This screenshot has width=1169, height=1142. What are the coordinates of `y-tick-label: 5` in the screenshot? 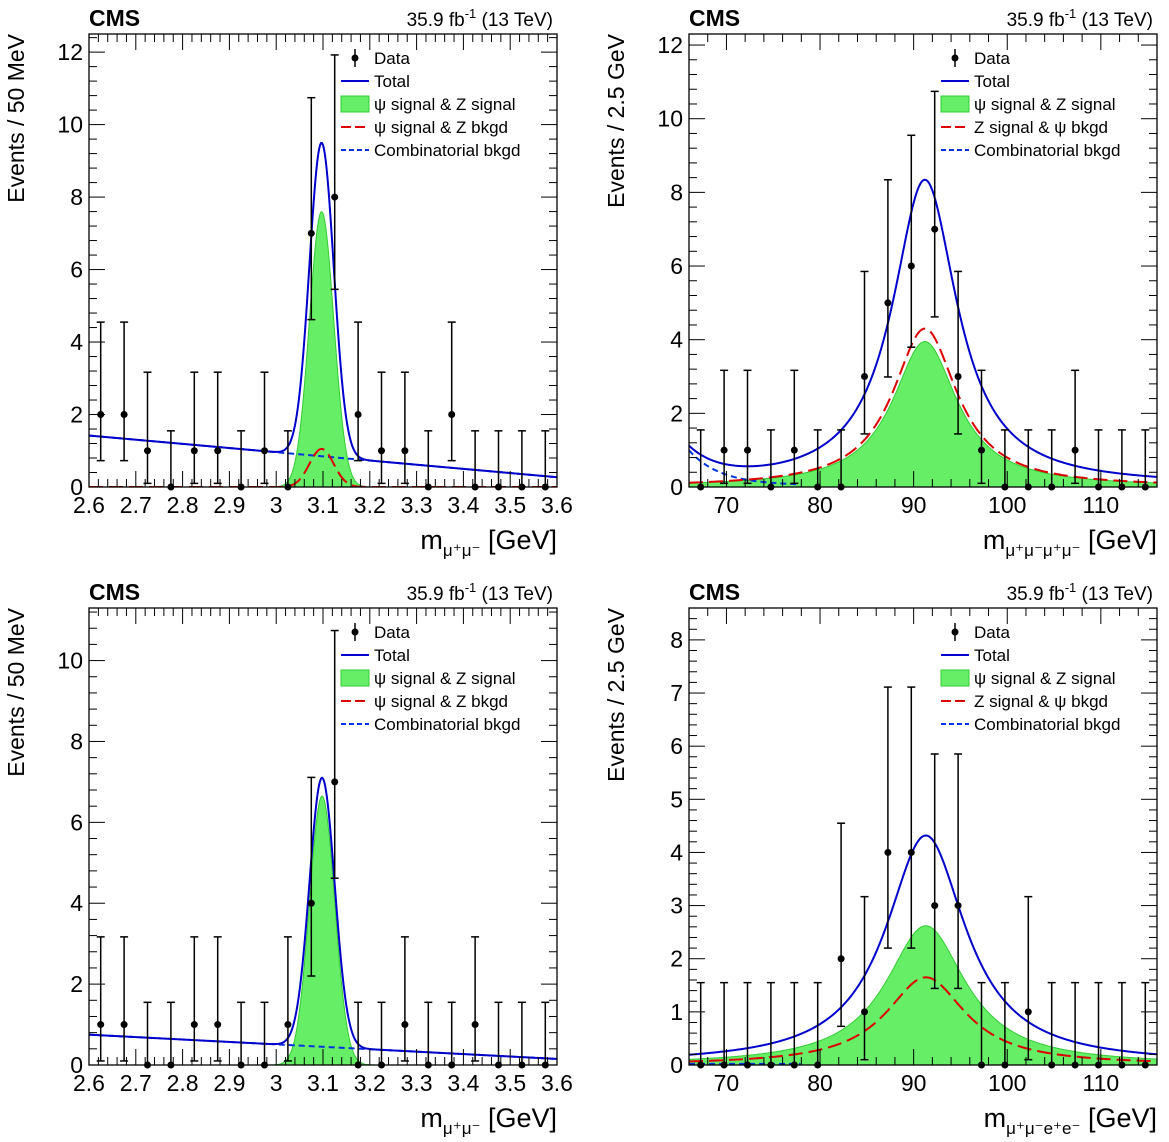 It's located at (676, 799).